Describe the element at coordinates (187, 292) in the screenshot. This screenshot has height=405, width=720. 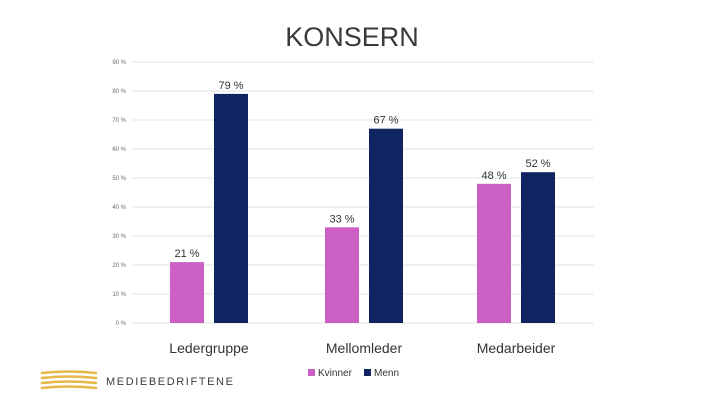
I see `bar-kvinner-ledergruppe` at that location.